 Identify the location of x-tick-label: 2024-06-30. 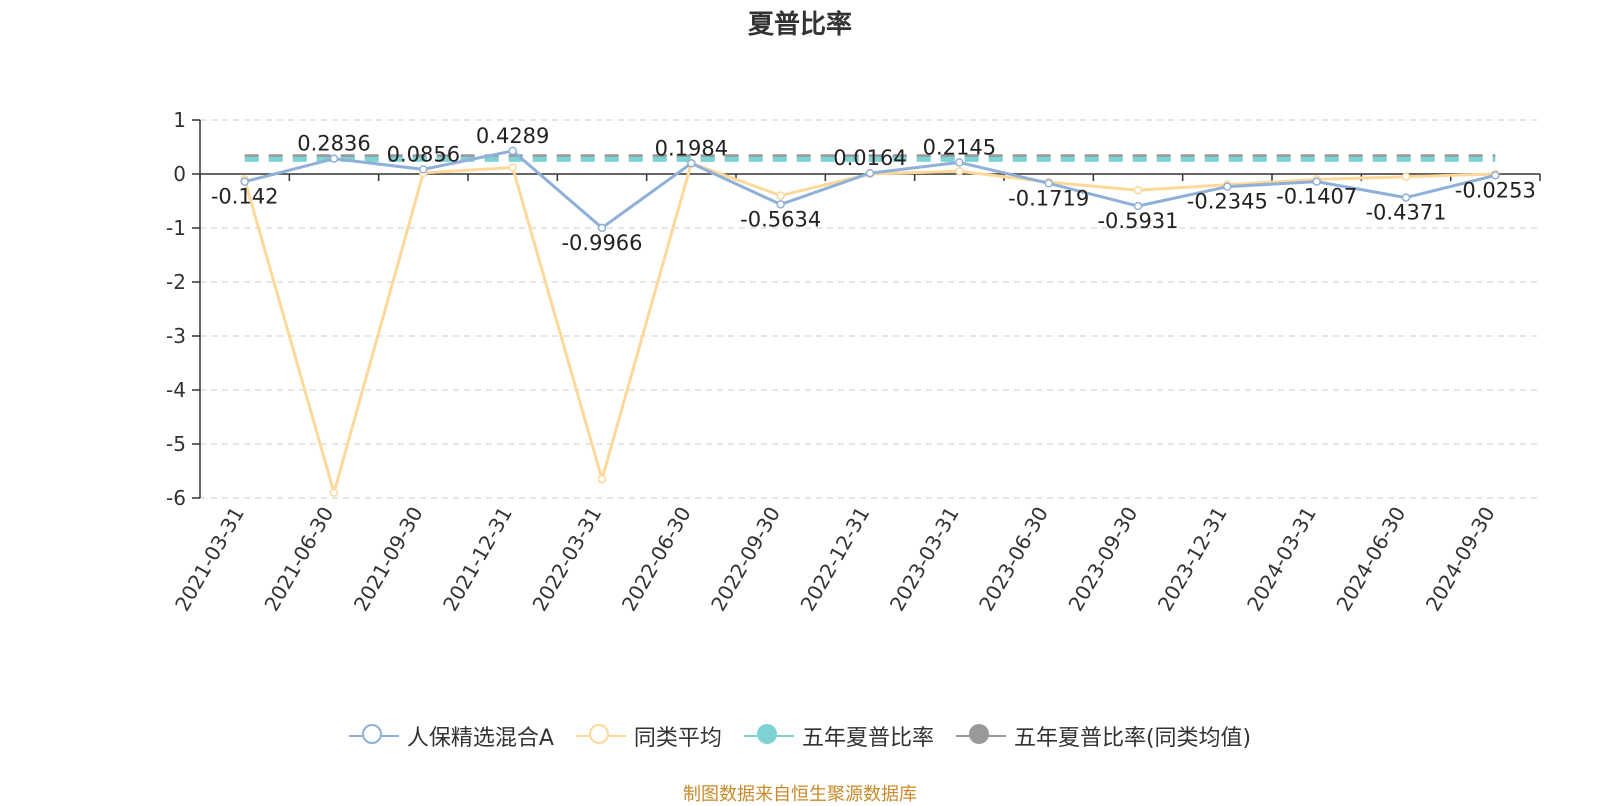
(1370, 559).